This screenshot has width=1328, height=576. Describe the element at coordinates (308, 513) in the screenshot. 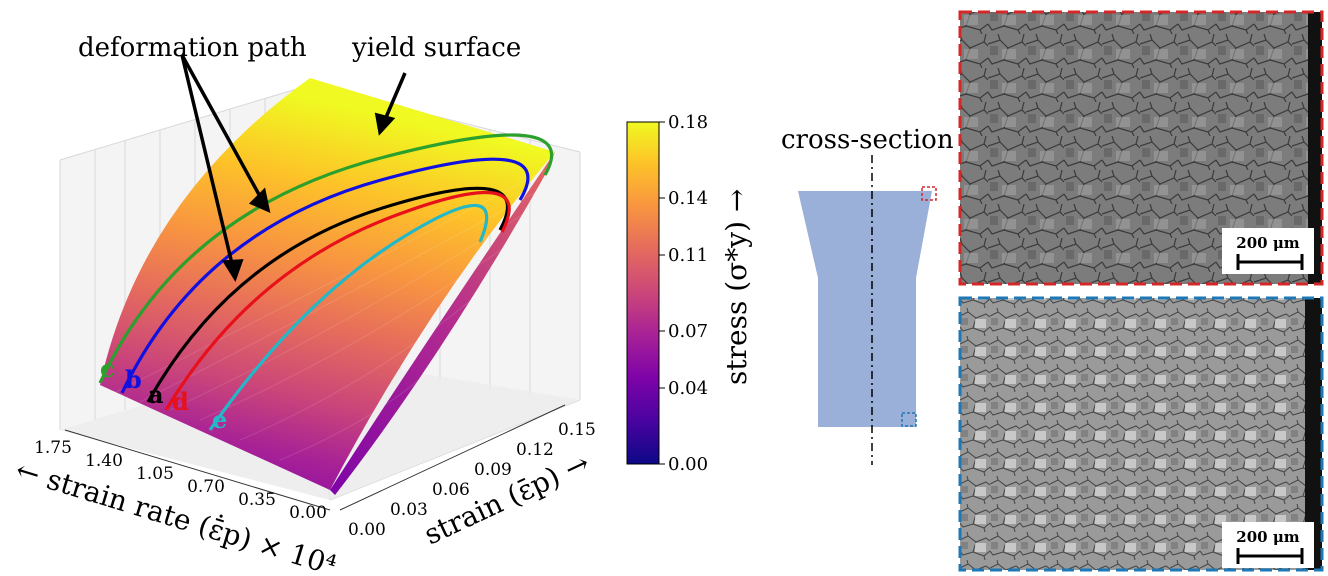

I see `y-tick-label: 0.00` at that location.